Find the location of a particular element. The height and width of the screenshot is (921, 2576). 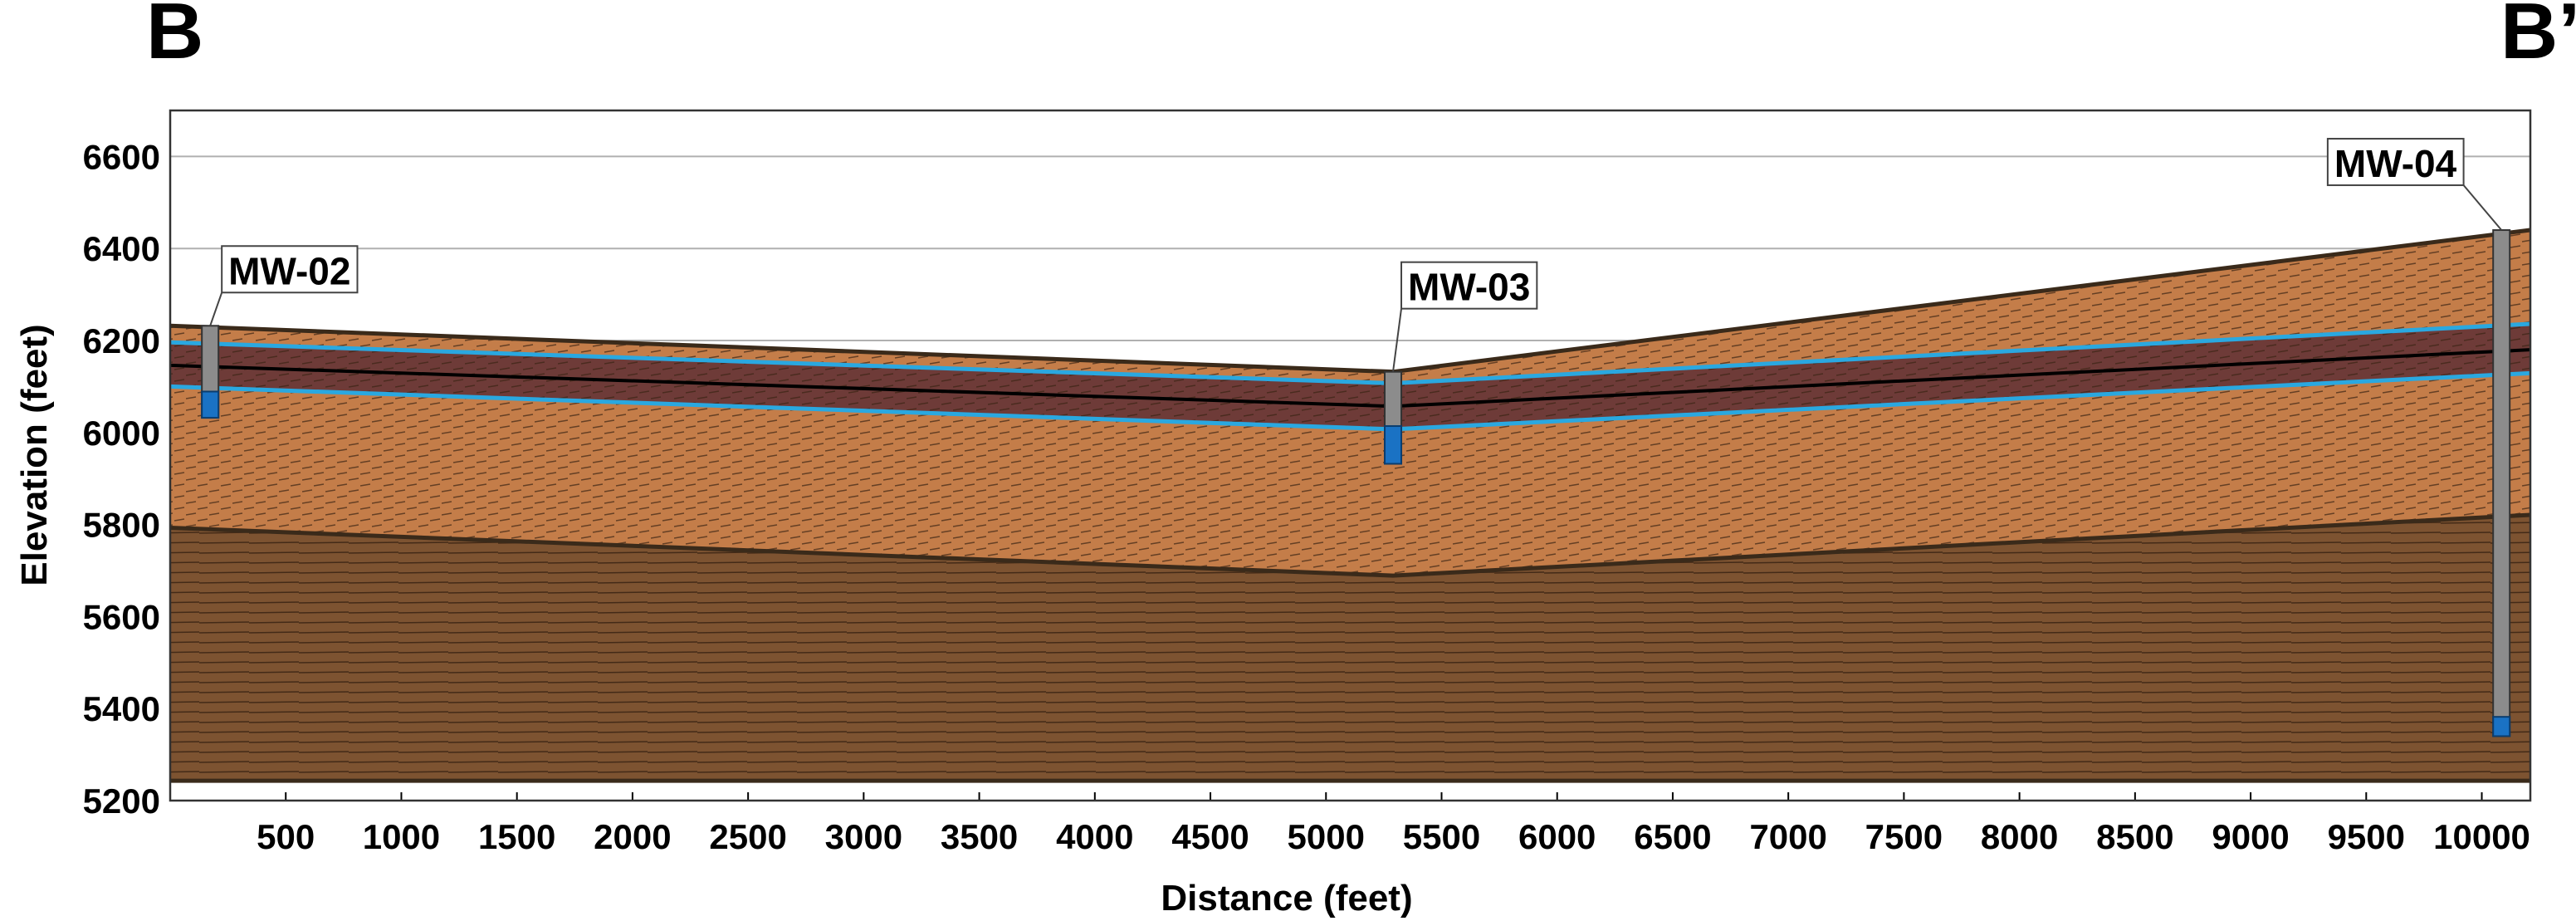

surface-line is located at coordinates (1350, 545).